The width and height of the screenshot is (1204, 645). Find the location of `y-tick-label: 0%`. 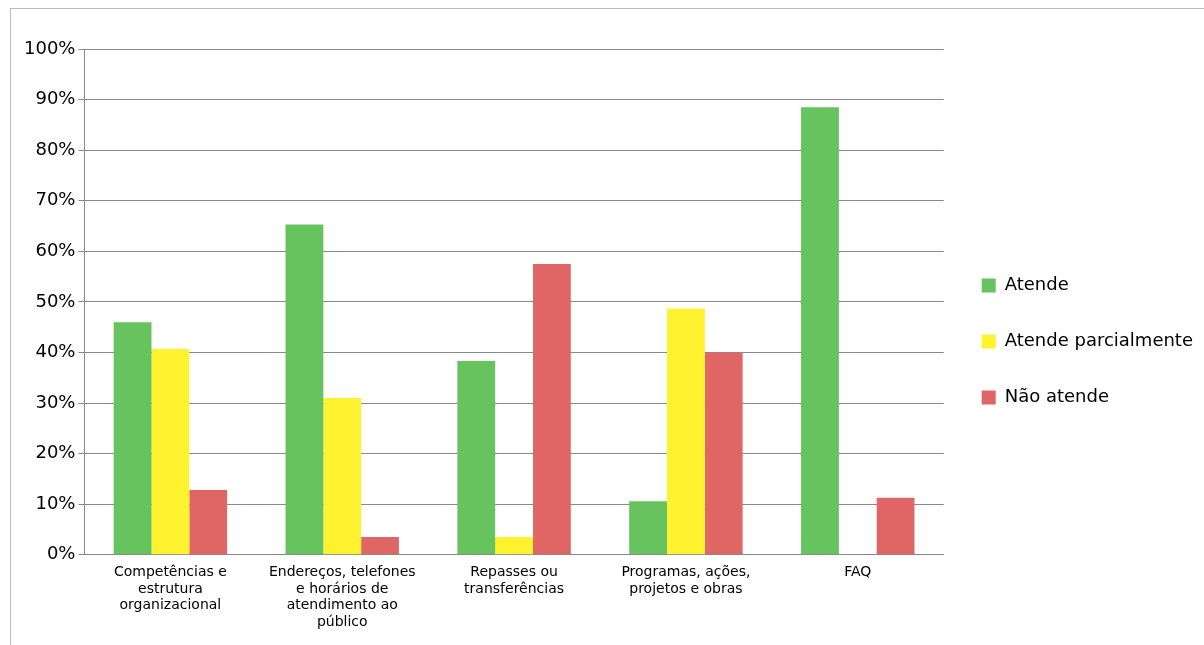

y-tick-label: 0% is located at coordinates (61, 553).